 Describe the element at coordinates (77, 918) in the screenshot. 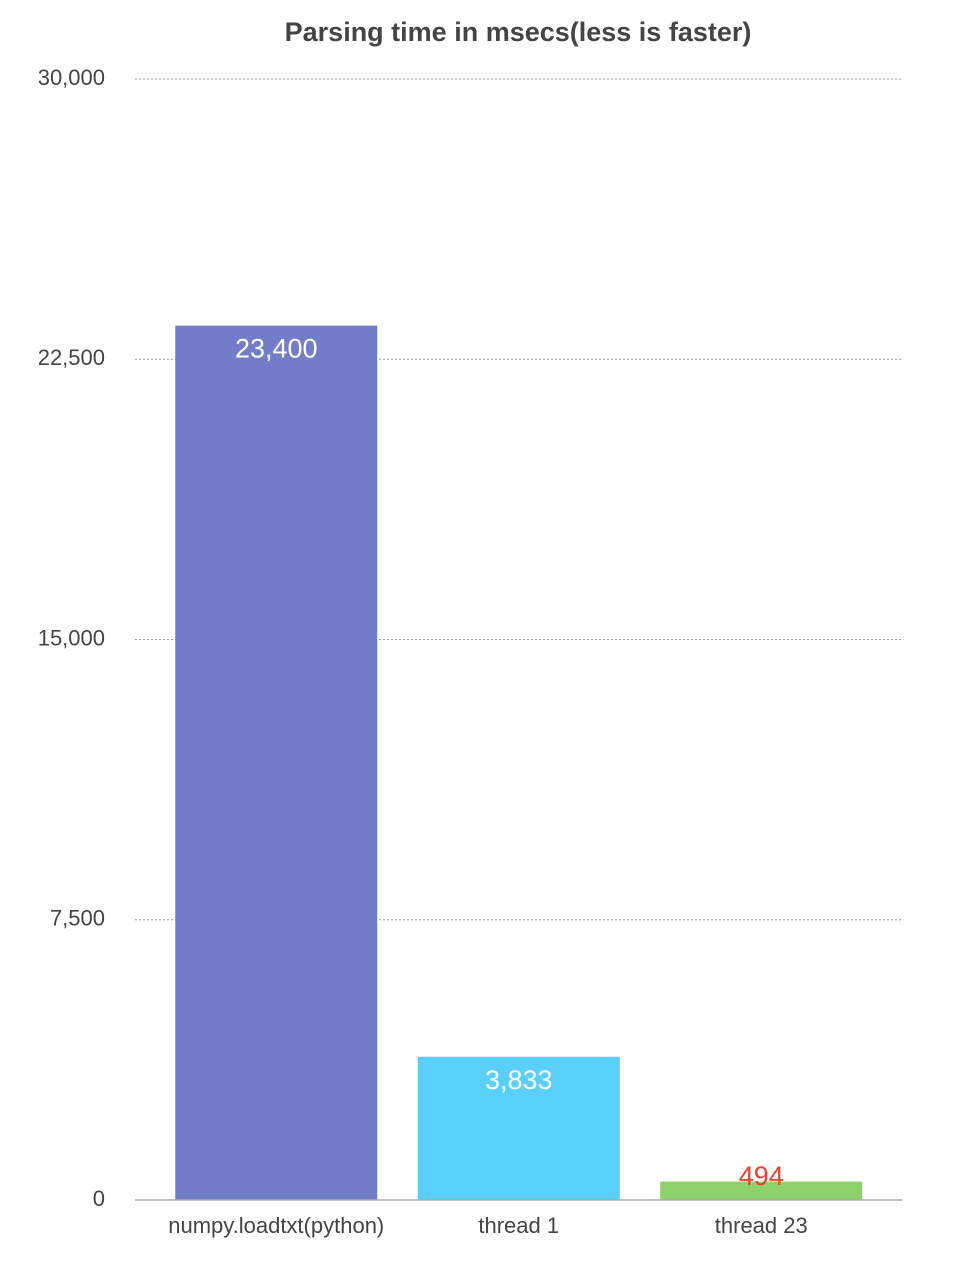

I see `y-tick-label: 7,500` at that location.